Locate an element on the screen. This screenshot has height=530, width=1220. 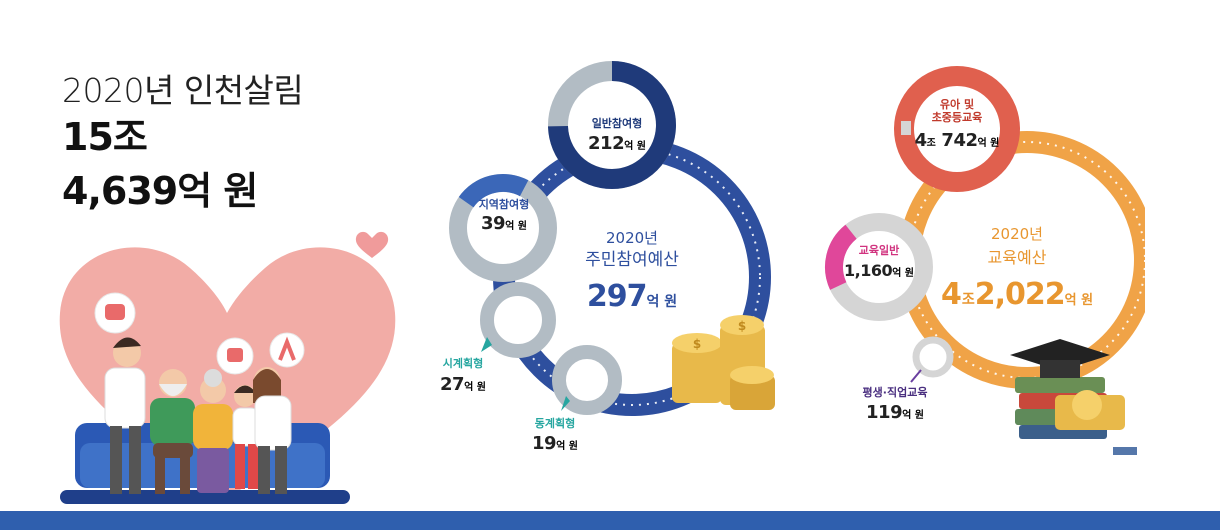
ribbon-bubble-icon is located at coordinates (287, 350).